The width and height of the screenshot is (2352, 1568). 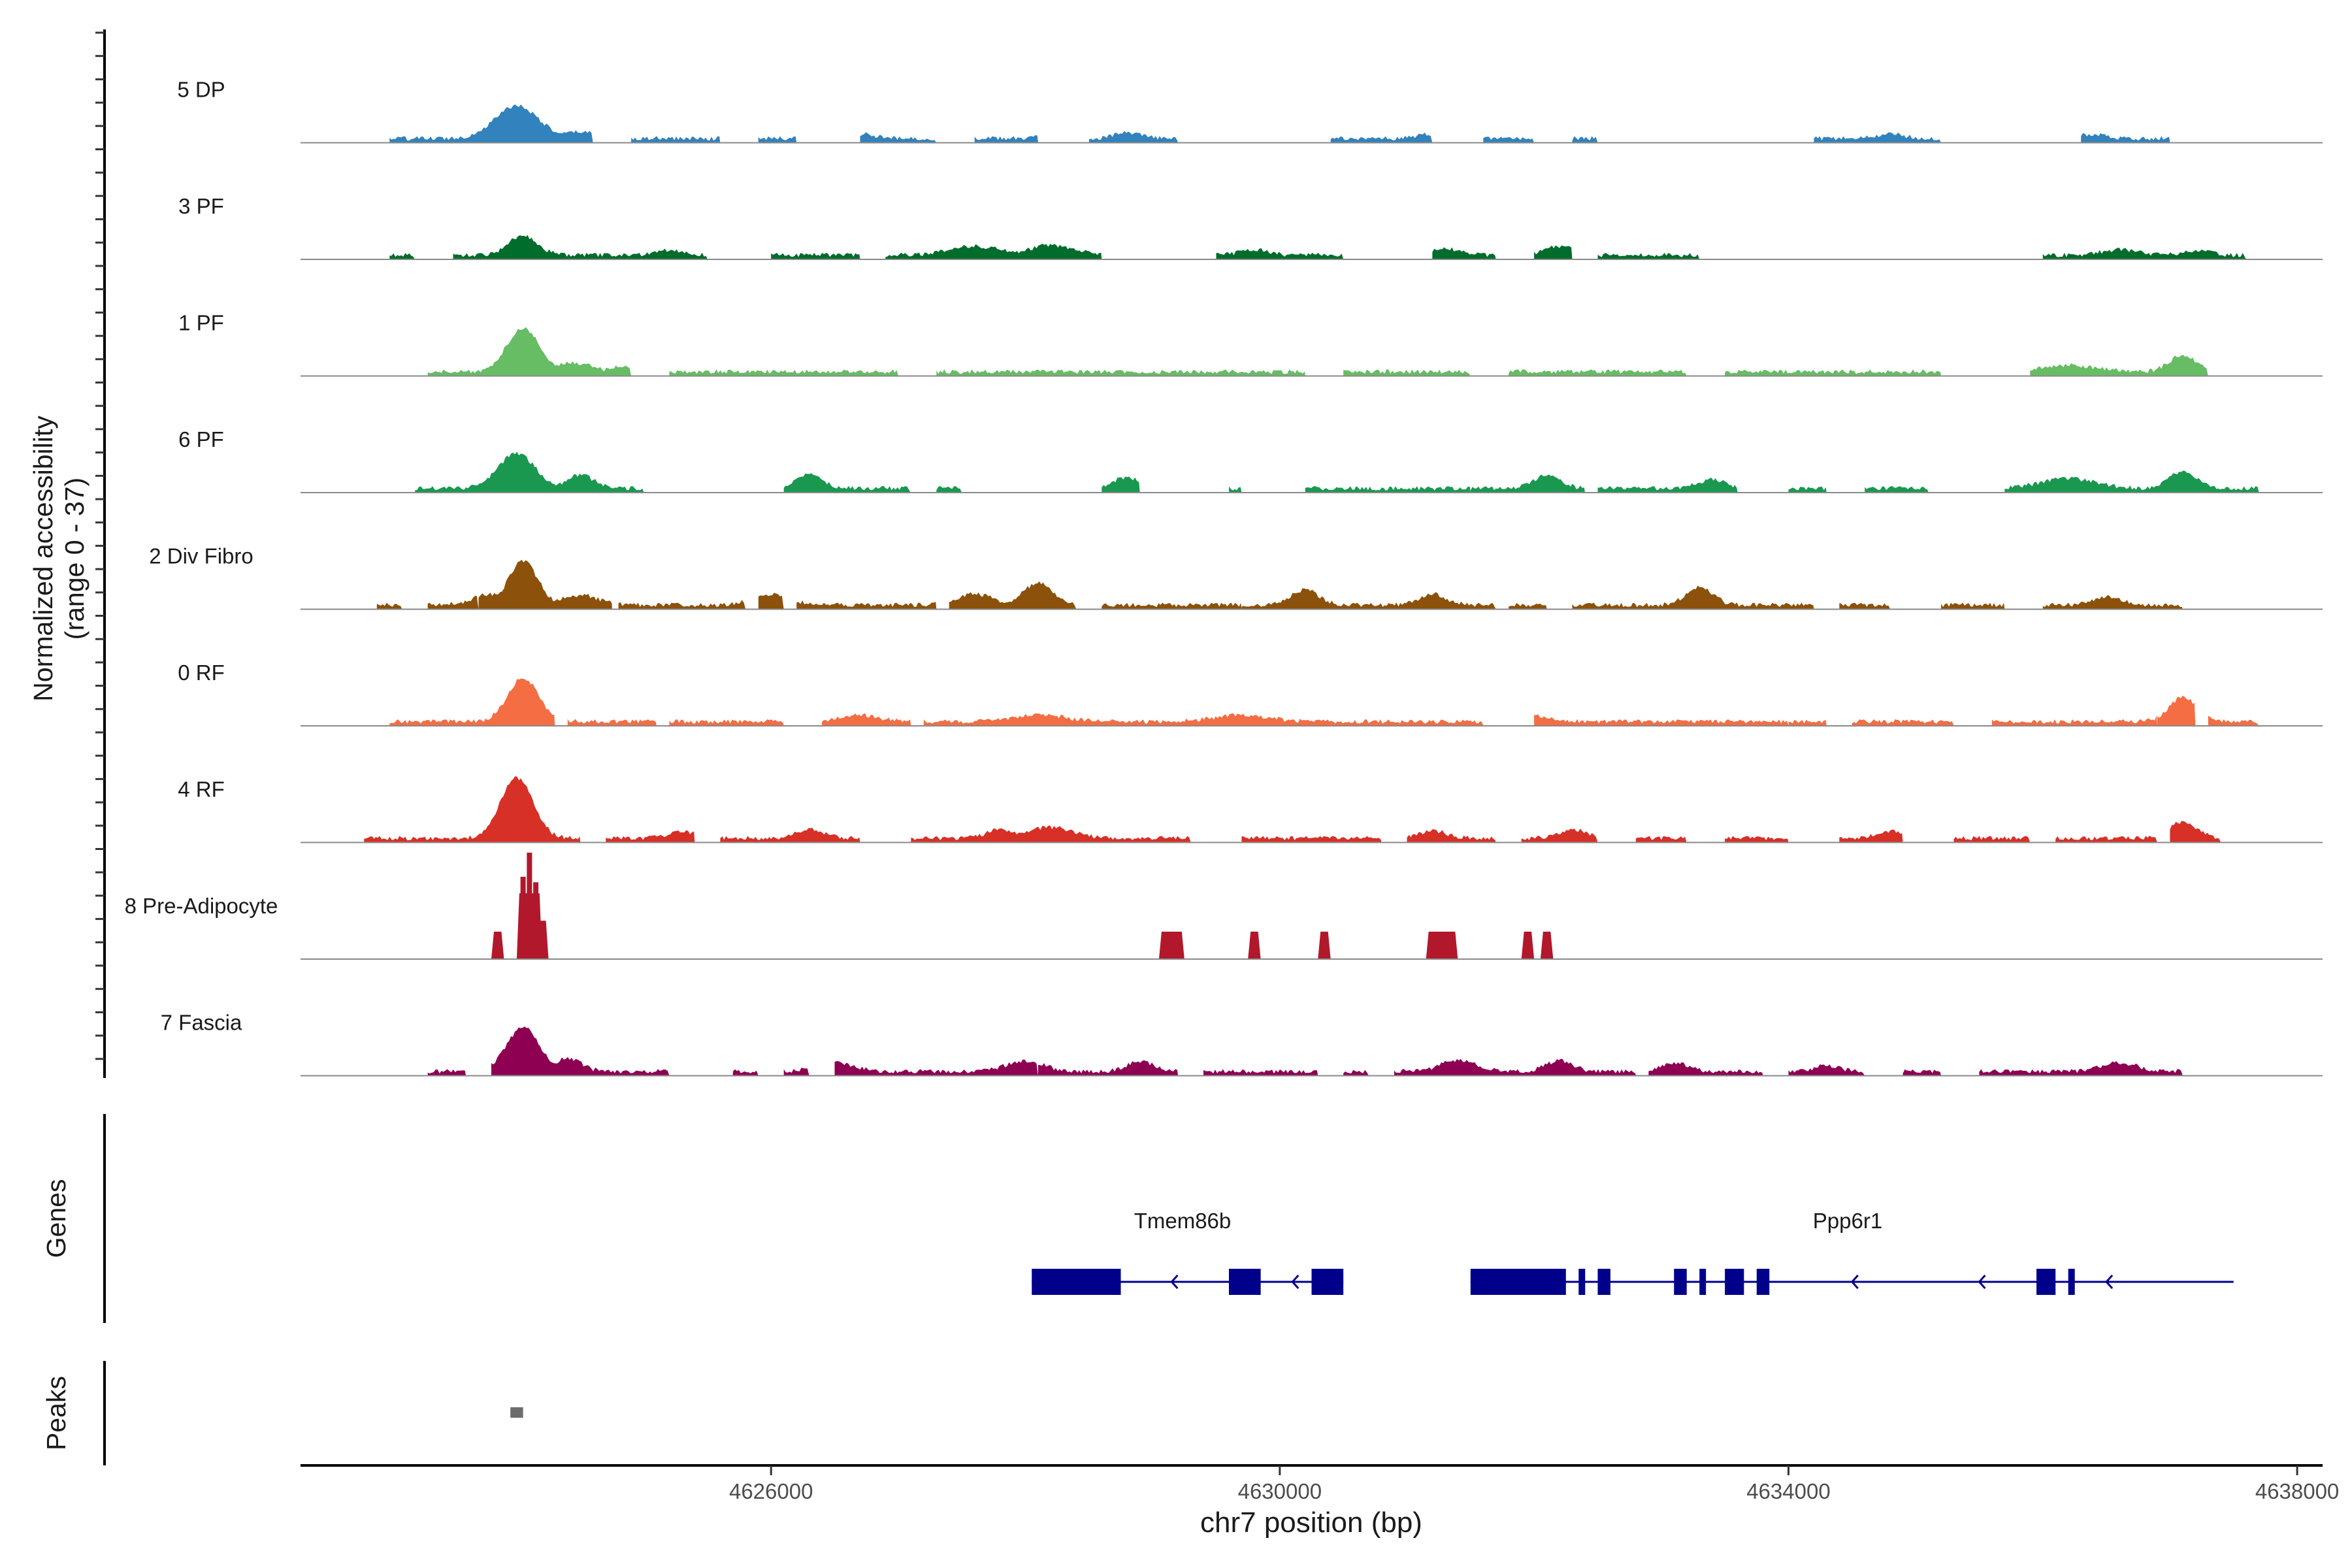 What do you see at coordinates (1312, 584) in the screenshot?
I see `track-2-div-fibro` at bounding box center [1312, 584].